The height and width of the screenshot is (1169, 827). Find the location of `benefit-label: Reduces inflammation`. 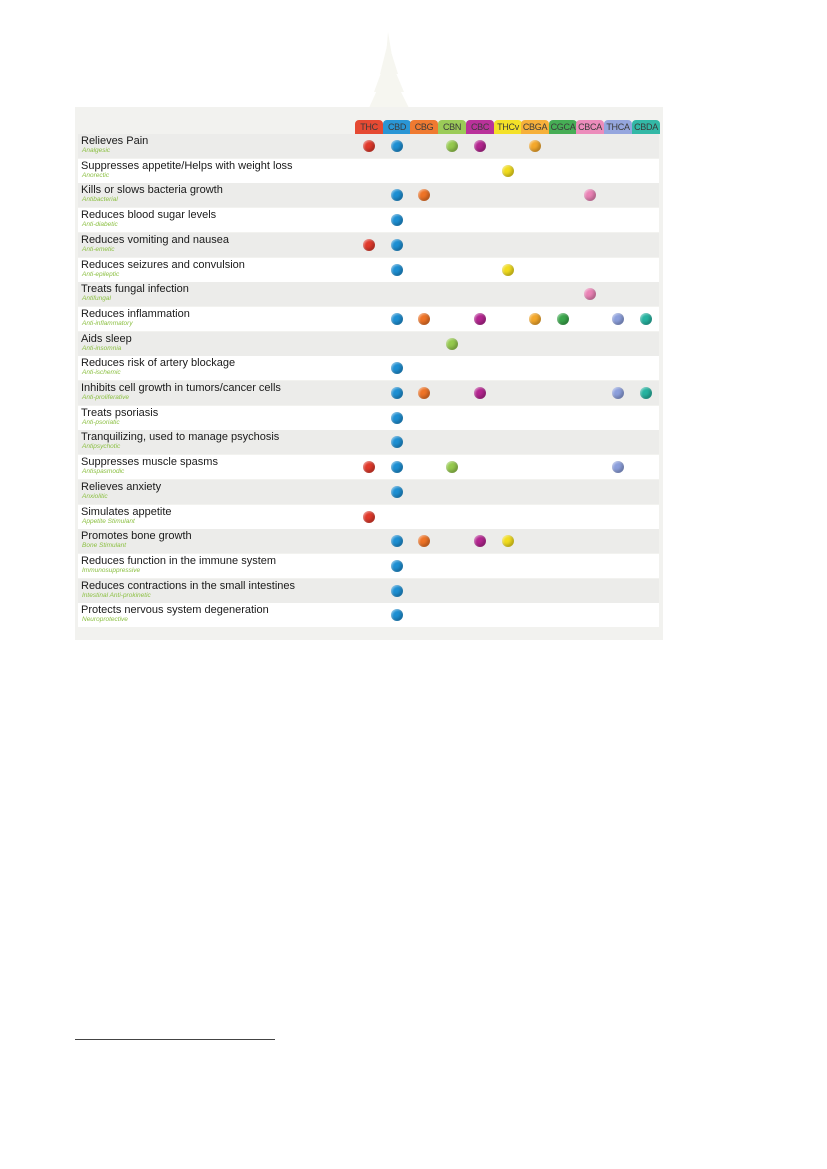

benefit-label: Reduces inflammation is located at coordinates (135, 313).